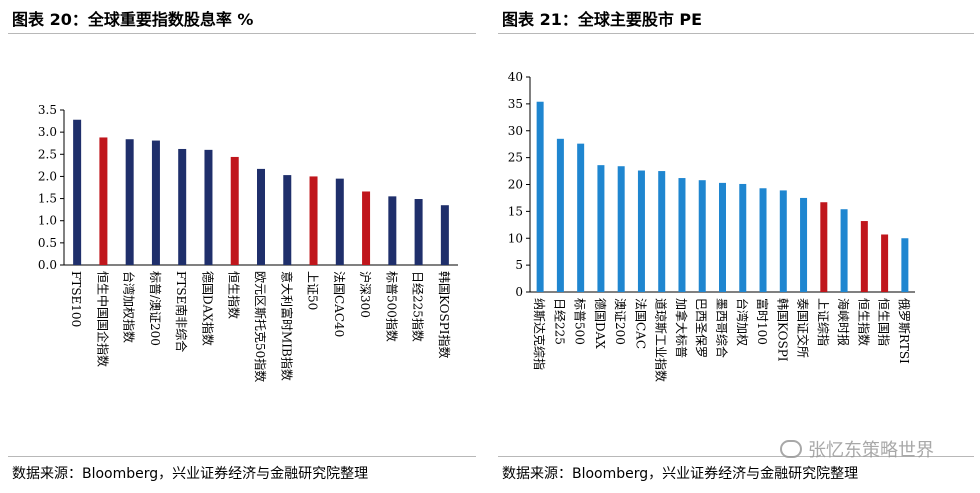 Image resolution: width=980 pixels, height=493 pixels. Describe the element at coordinates (600, 323) in the screenshot. I see `x-category-label: 德国DAX` at that location.